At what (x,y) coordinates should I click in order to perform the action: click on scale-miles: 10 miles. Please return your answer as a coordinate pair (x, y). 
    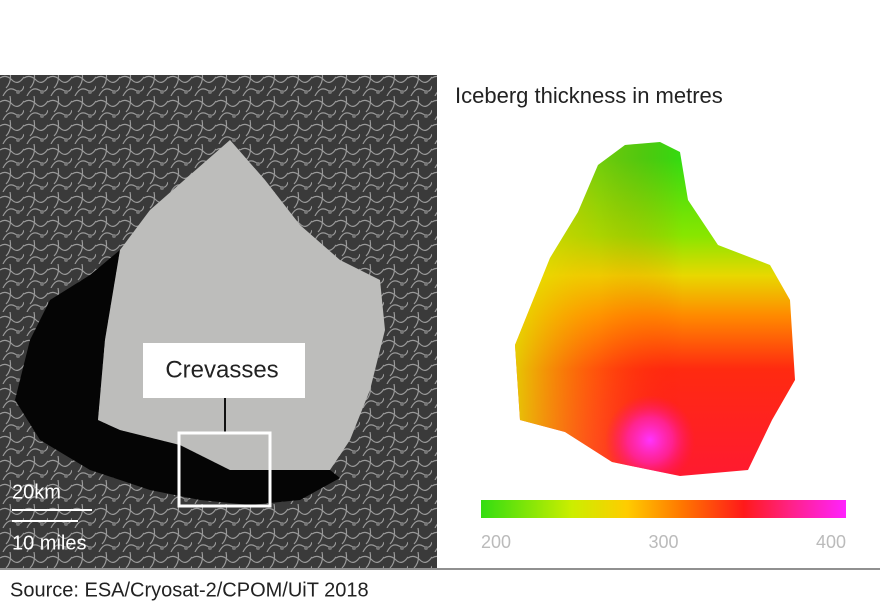
    Looking at the image, I should click on (49, 543).